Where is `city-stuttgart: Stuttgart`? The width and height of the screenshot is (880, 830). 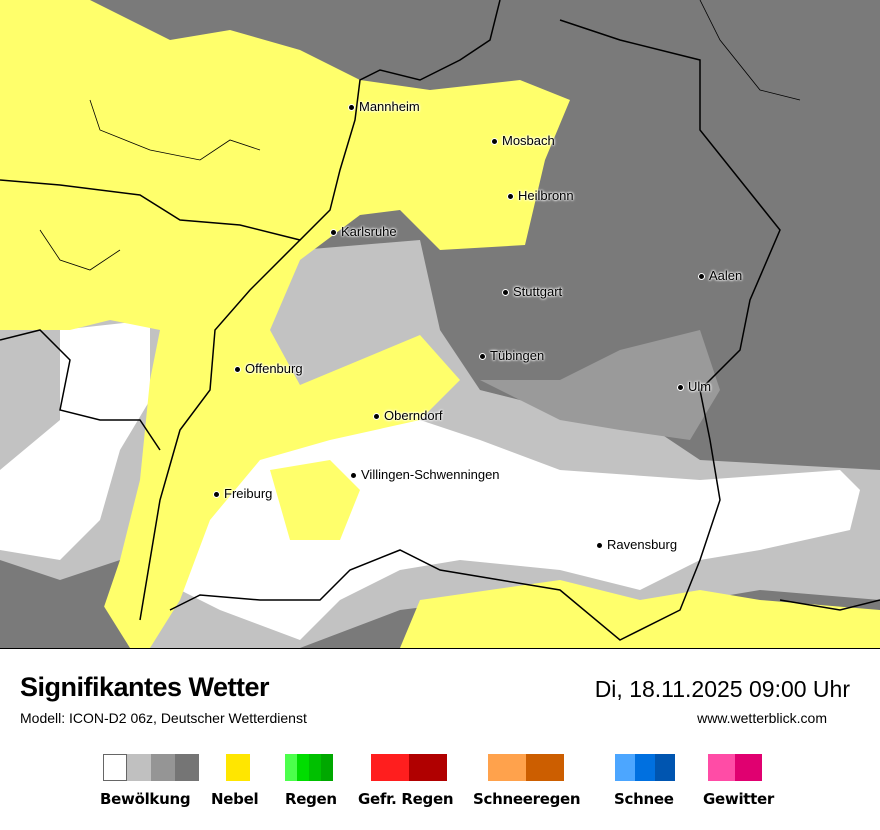
city-stuttgart: Stuttgart is located at coordinates (532, 291).